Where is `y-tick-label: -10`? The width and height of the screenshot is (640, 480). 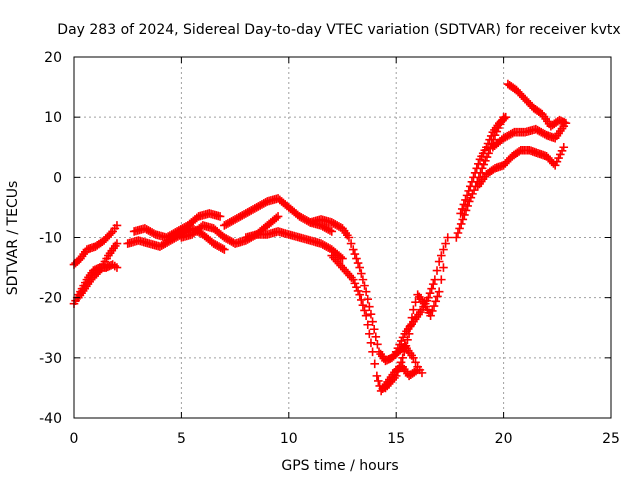
y-tick-label: -10 is located at coordinates (50, 239).